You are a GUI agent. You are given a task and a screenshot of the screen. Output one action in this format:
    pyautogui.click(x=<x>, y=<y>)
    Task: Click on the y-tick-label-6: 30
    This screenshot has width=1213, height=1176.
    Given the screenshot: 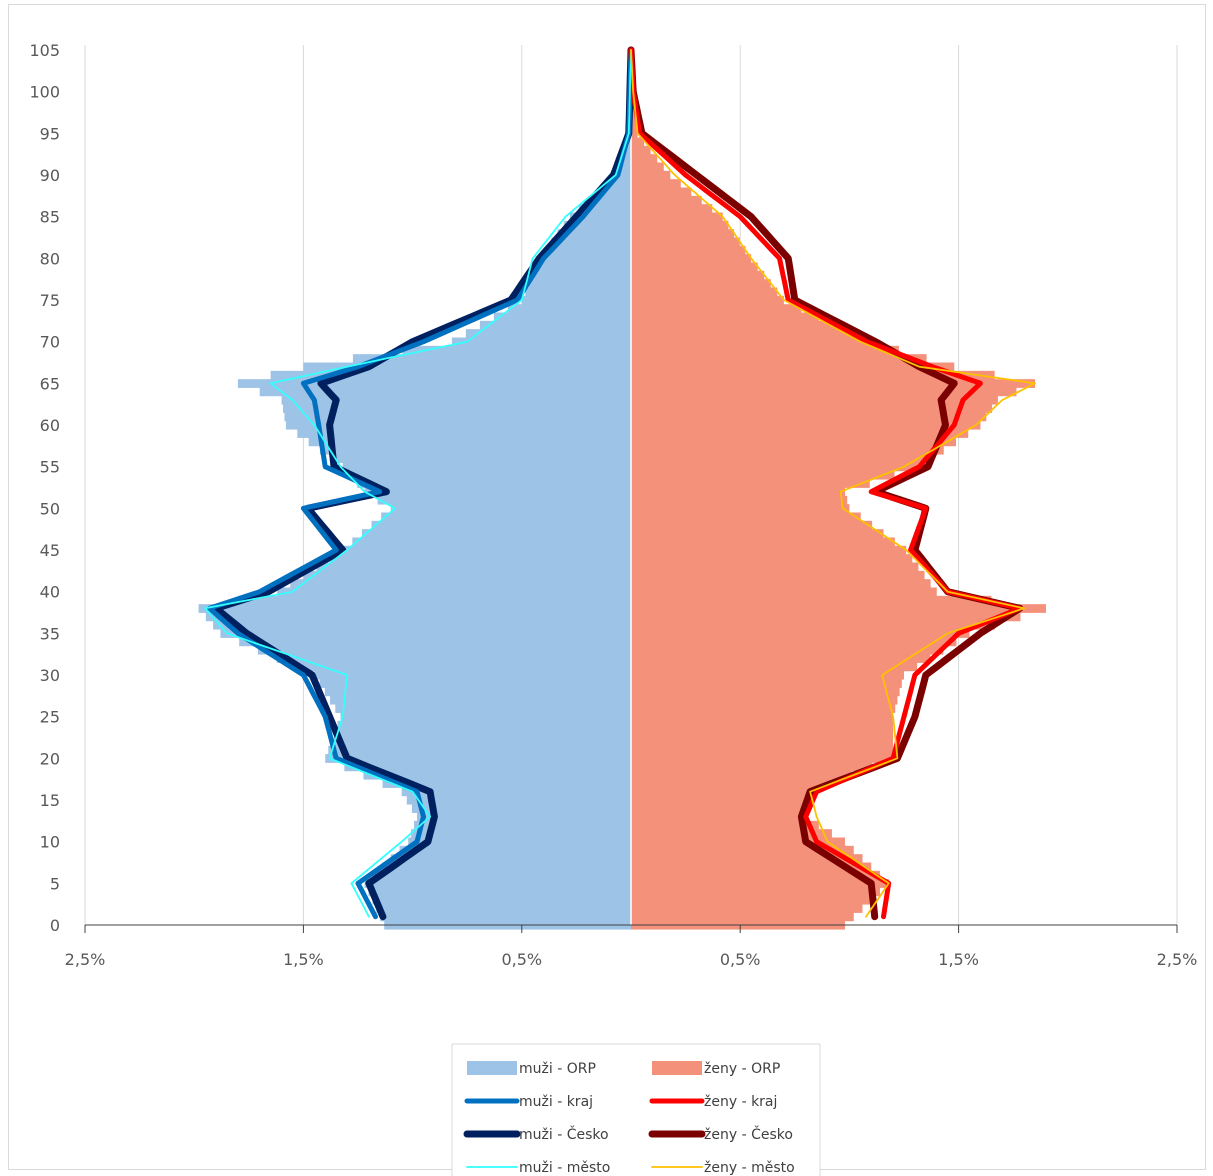 What is the action you would take?
    pyautogui.click(x=50, y=675)
    